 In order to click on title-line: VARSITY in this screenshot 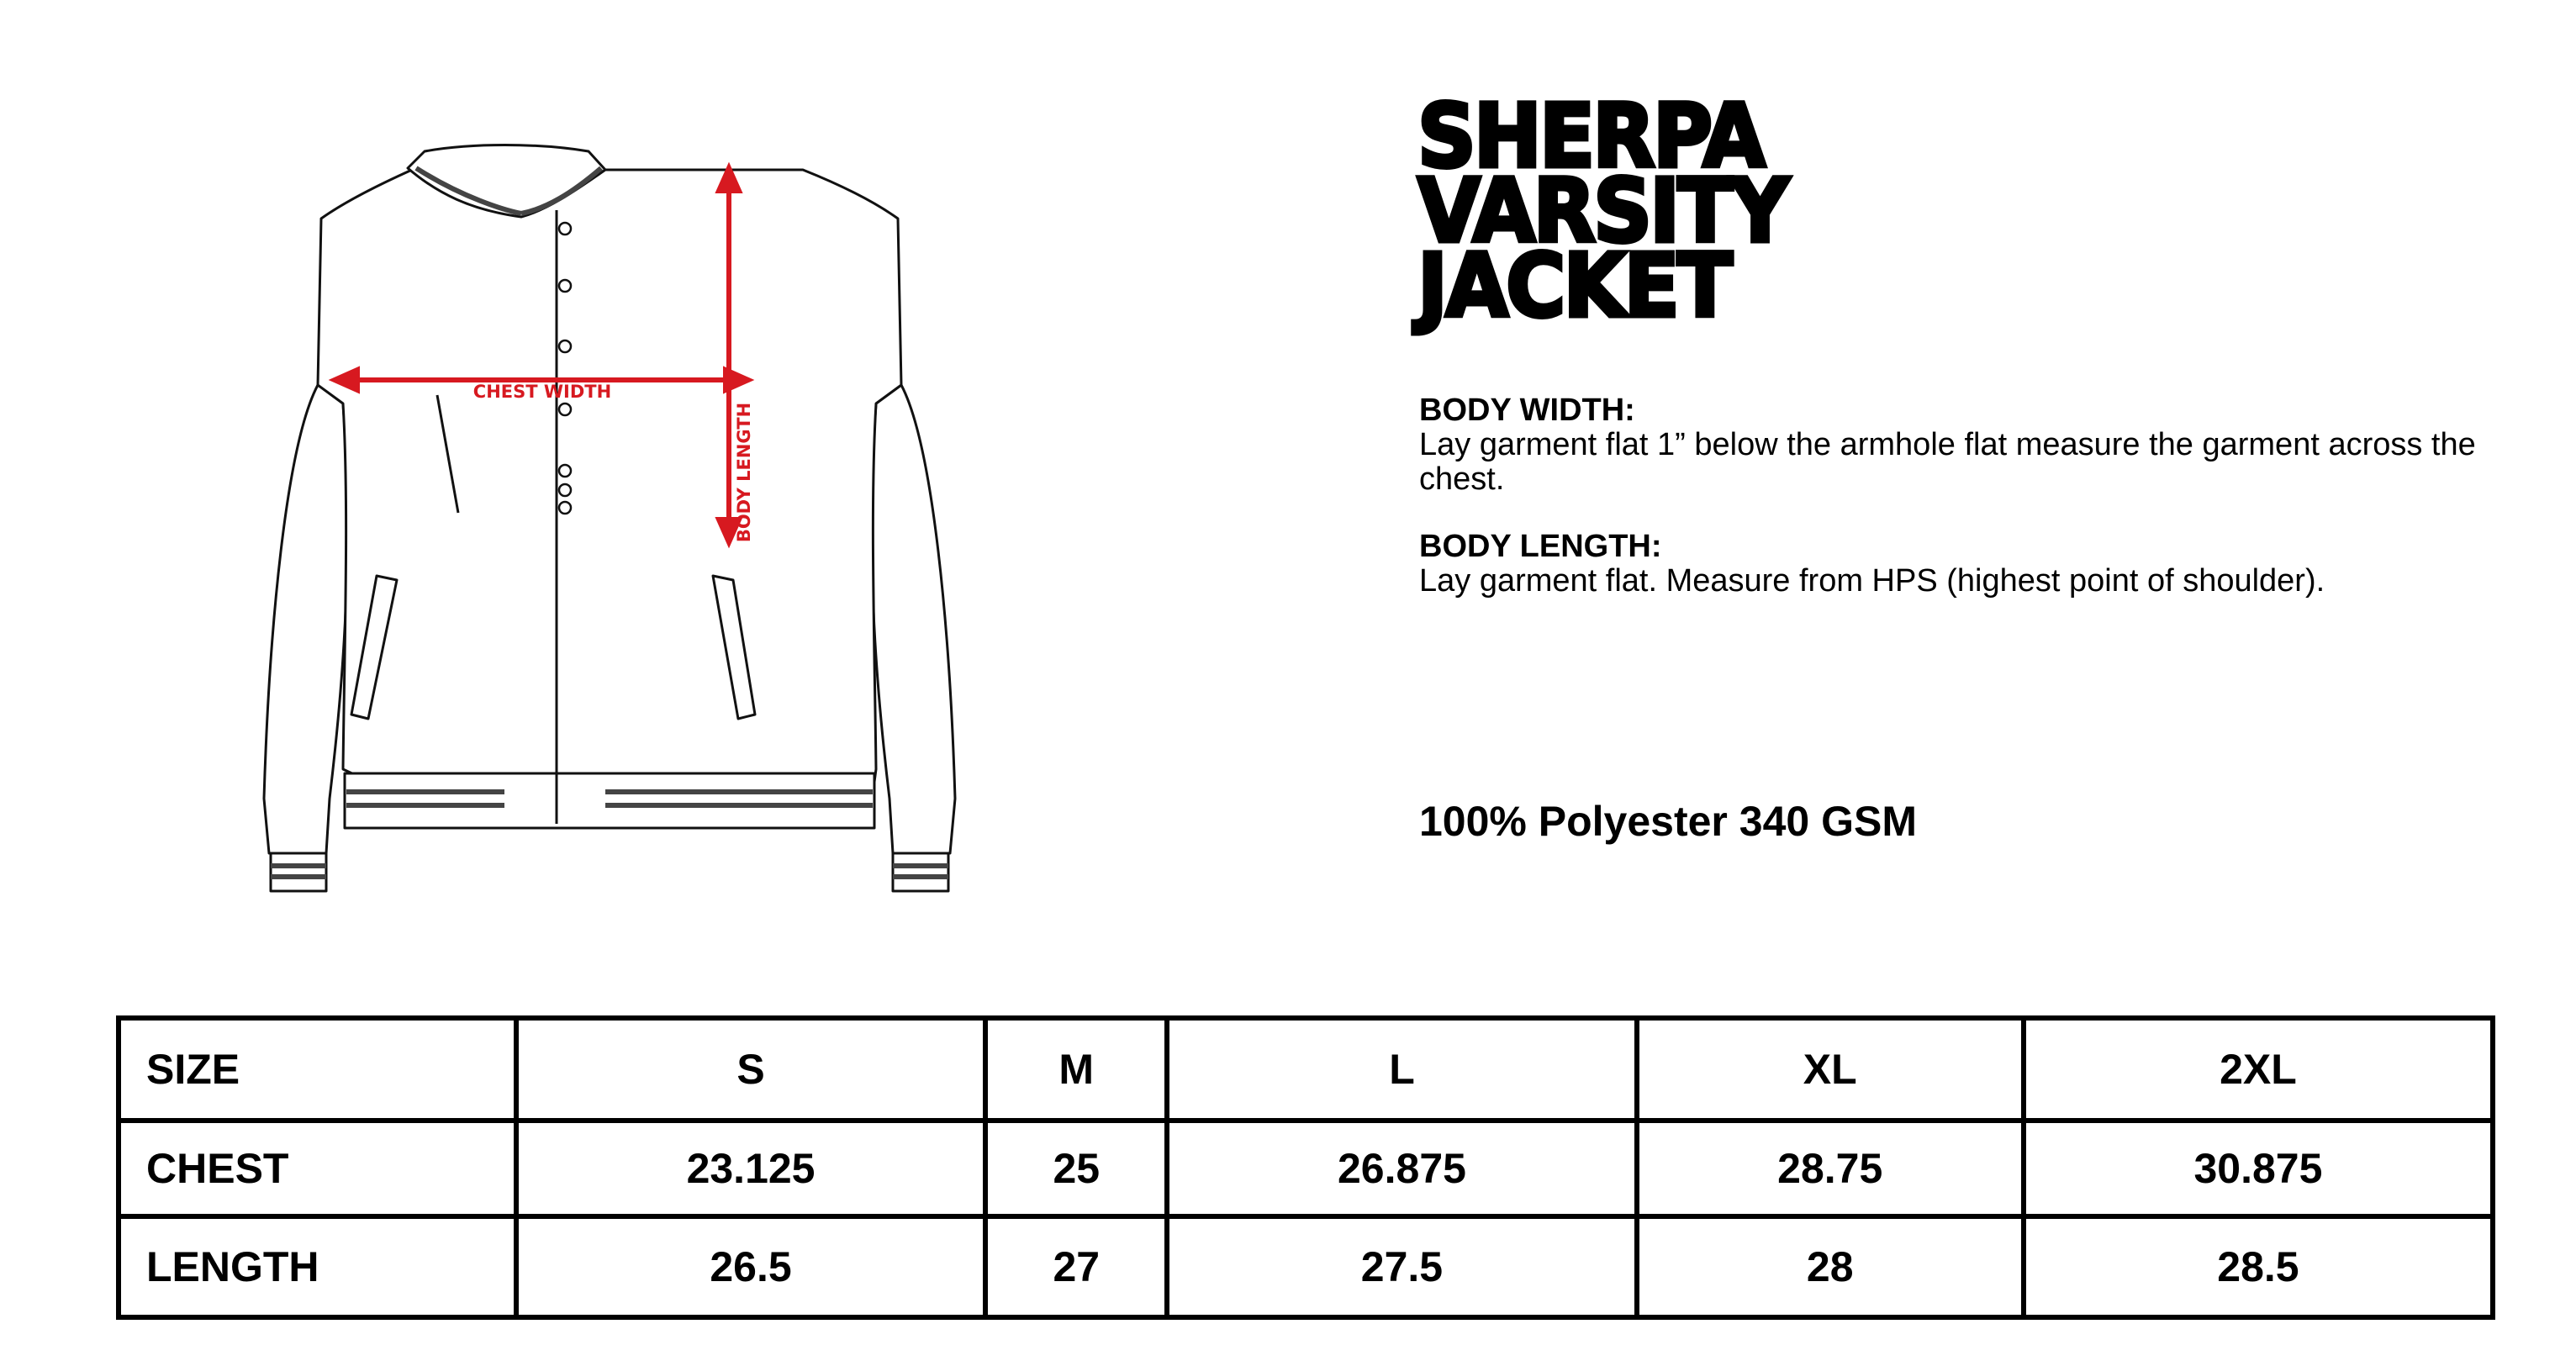, I will do `click(1604, 211)`.